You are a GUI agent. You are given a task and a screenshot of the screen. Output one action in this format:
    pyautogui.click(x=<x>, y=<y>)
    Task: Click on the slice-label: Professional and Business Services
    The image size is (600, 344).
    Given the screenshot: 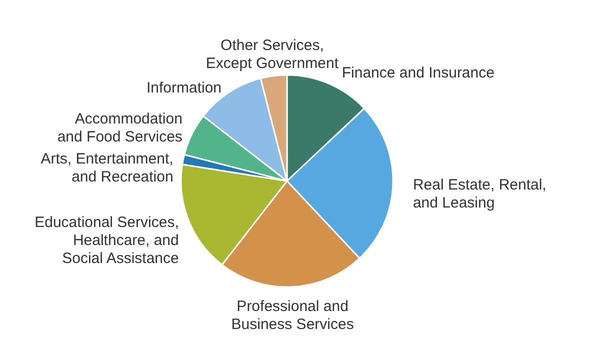 What is the action you would take?
    pyautogui.click(x=292, y=315)
    